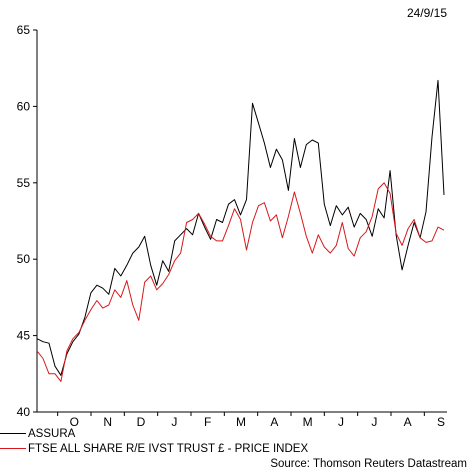  I want to click on y-tick-label: 65, so click(24, 30).